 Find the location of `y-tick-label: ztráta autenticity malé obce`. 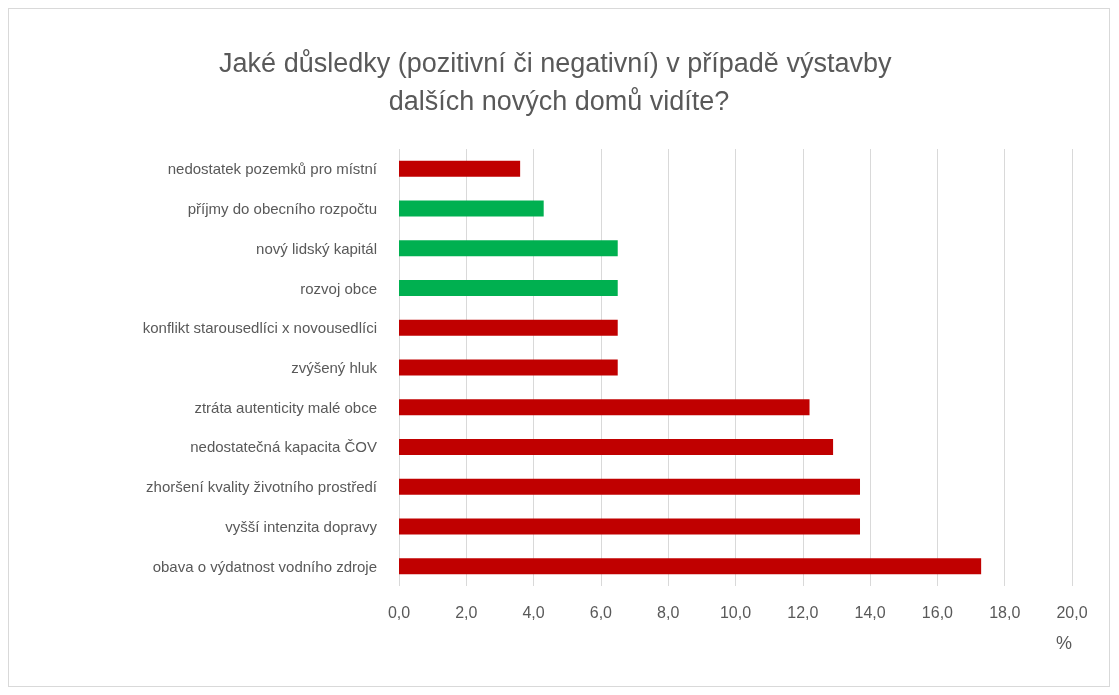

y-tick-label: ztráta autenticity malé obce is located at coordinates (285, 407).